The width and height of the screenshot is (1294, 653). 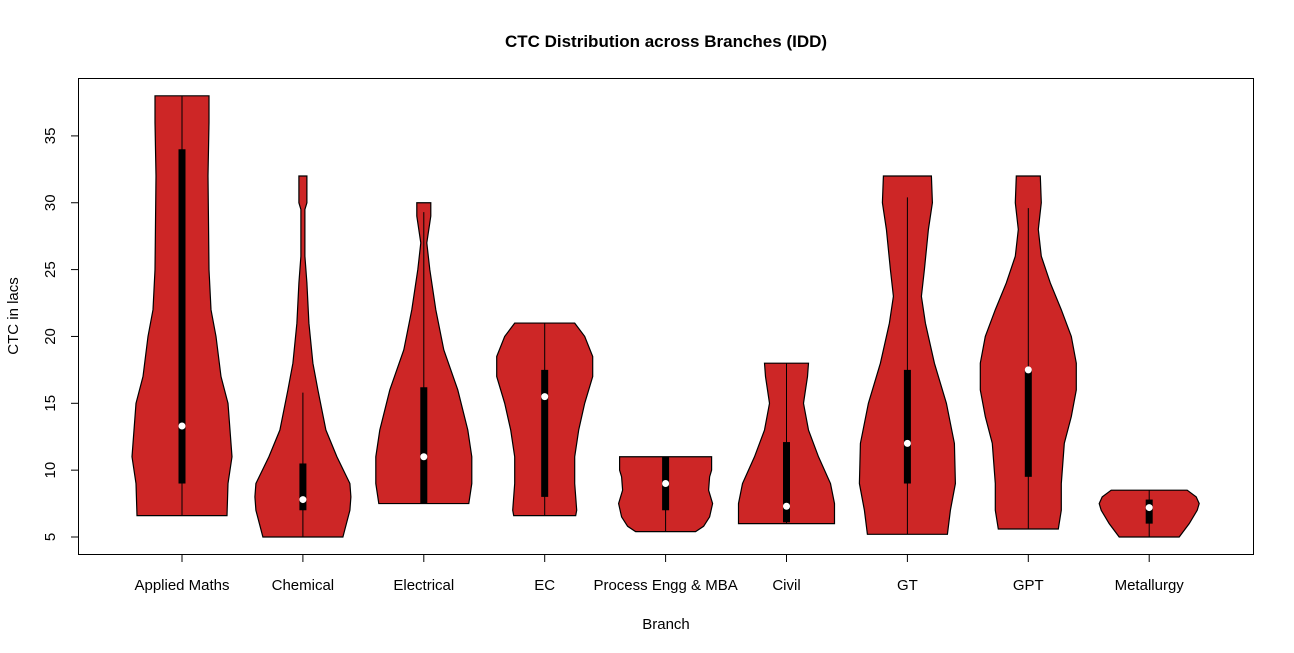 I want to click on x-tick-label: GT, so click(x=907, y=585).